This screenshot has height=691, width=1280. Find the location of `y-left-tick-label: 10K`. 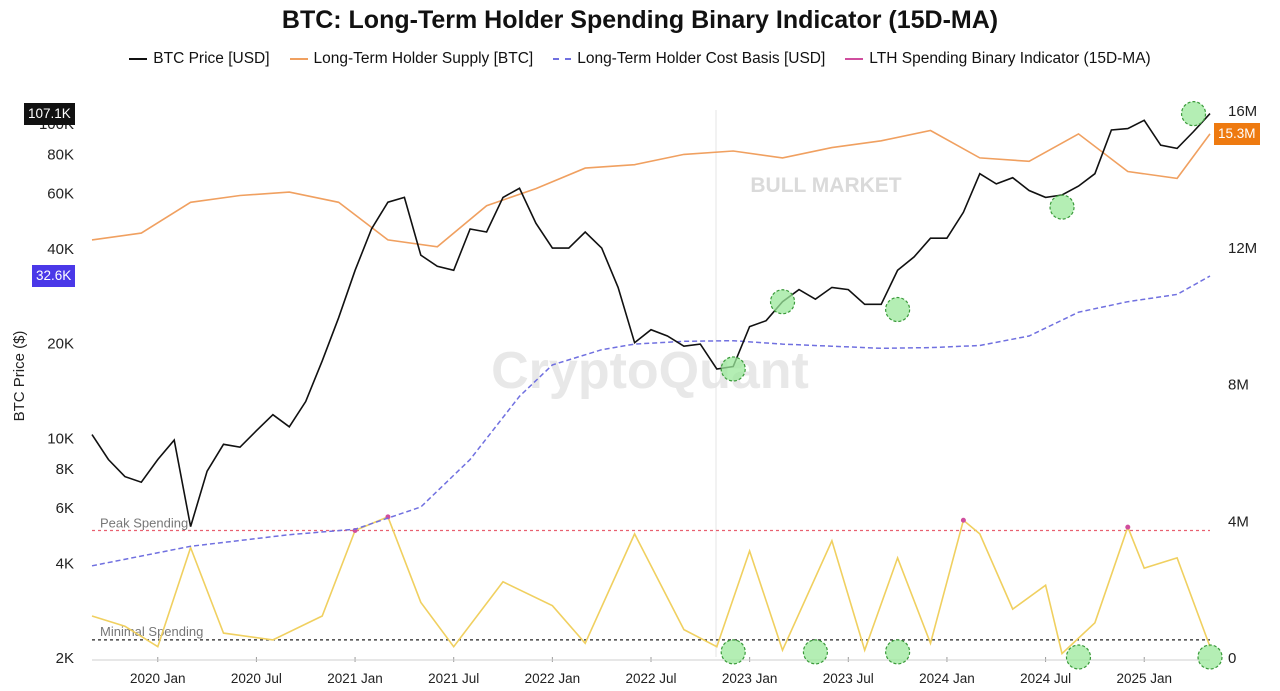

y-left-tick-label: 10K is located at coordinates (60, 438).